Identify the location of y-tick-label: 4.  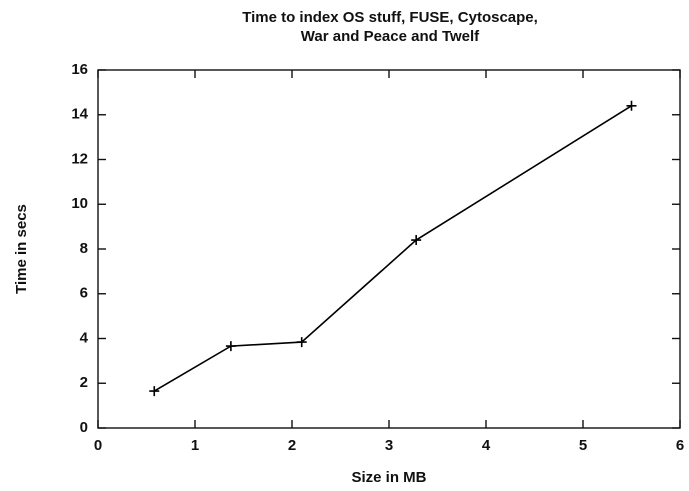
(84, 337).